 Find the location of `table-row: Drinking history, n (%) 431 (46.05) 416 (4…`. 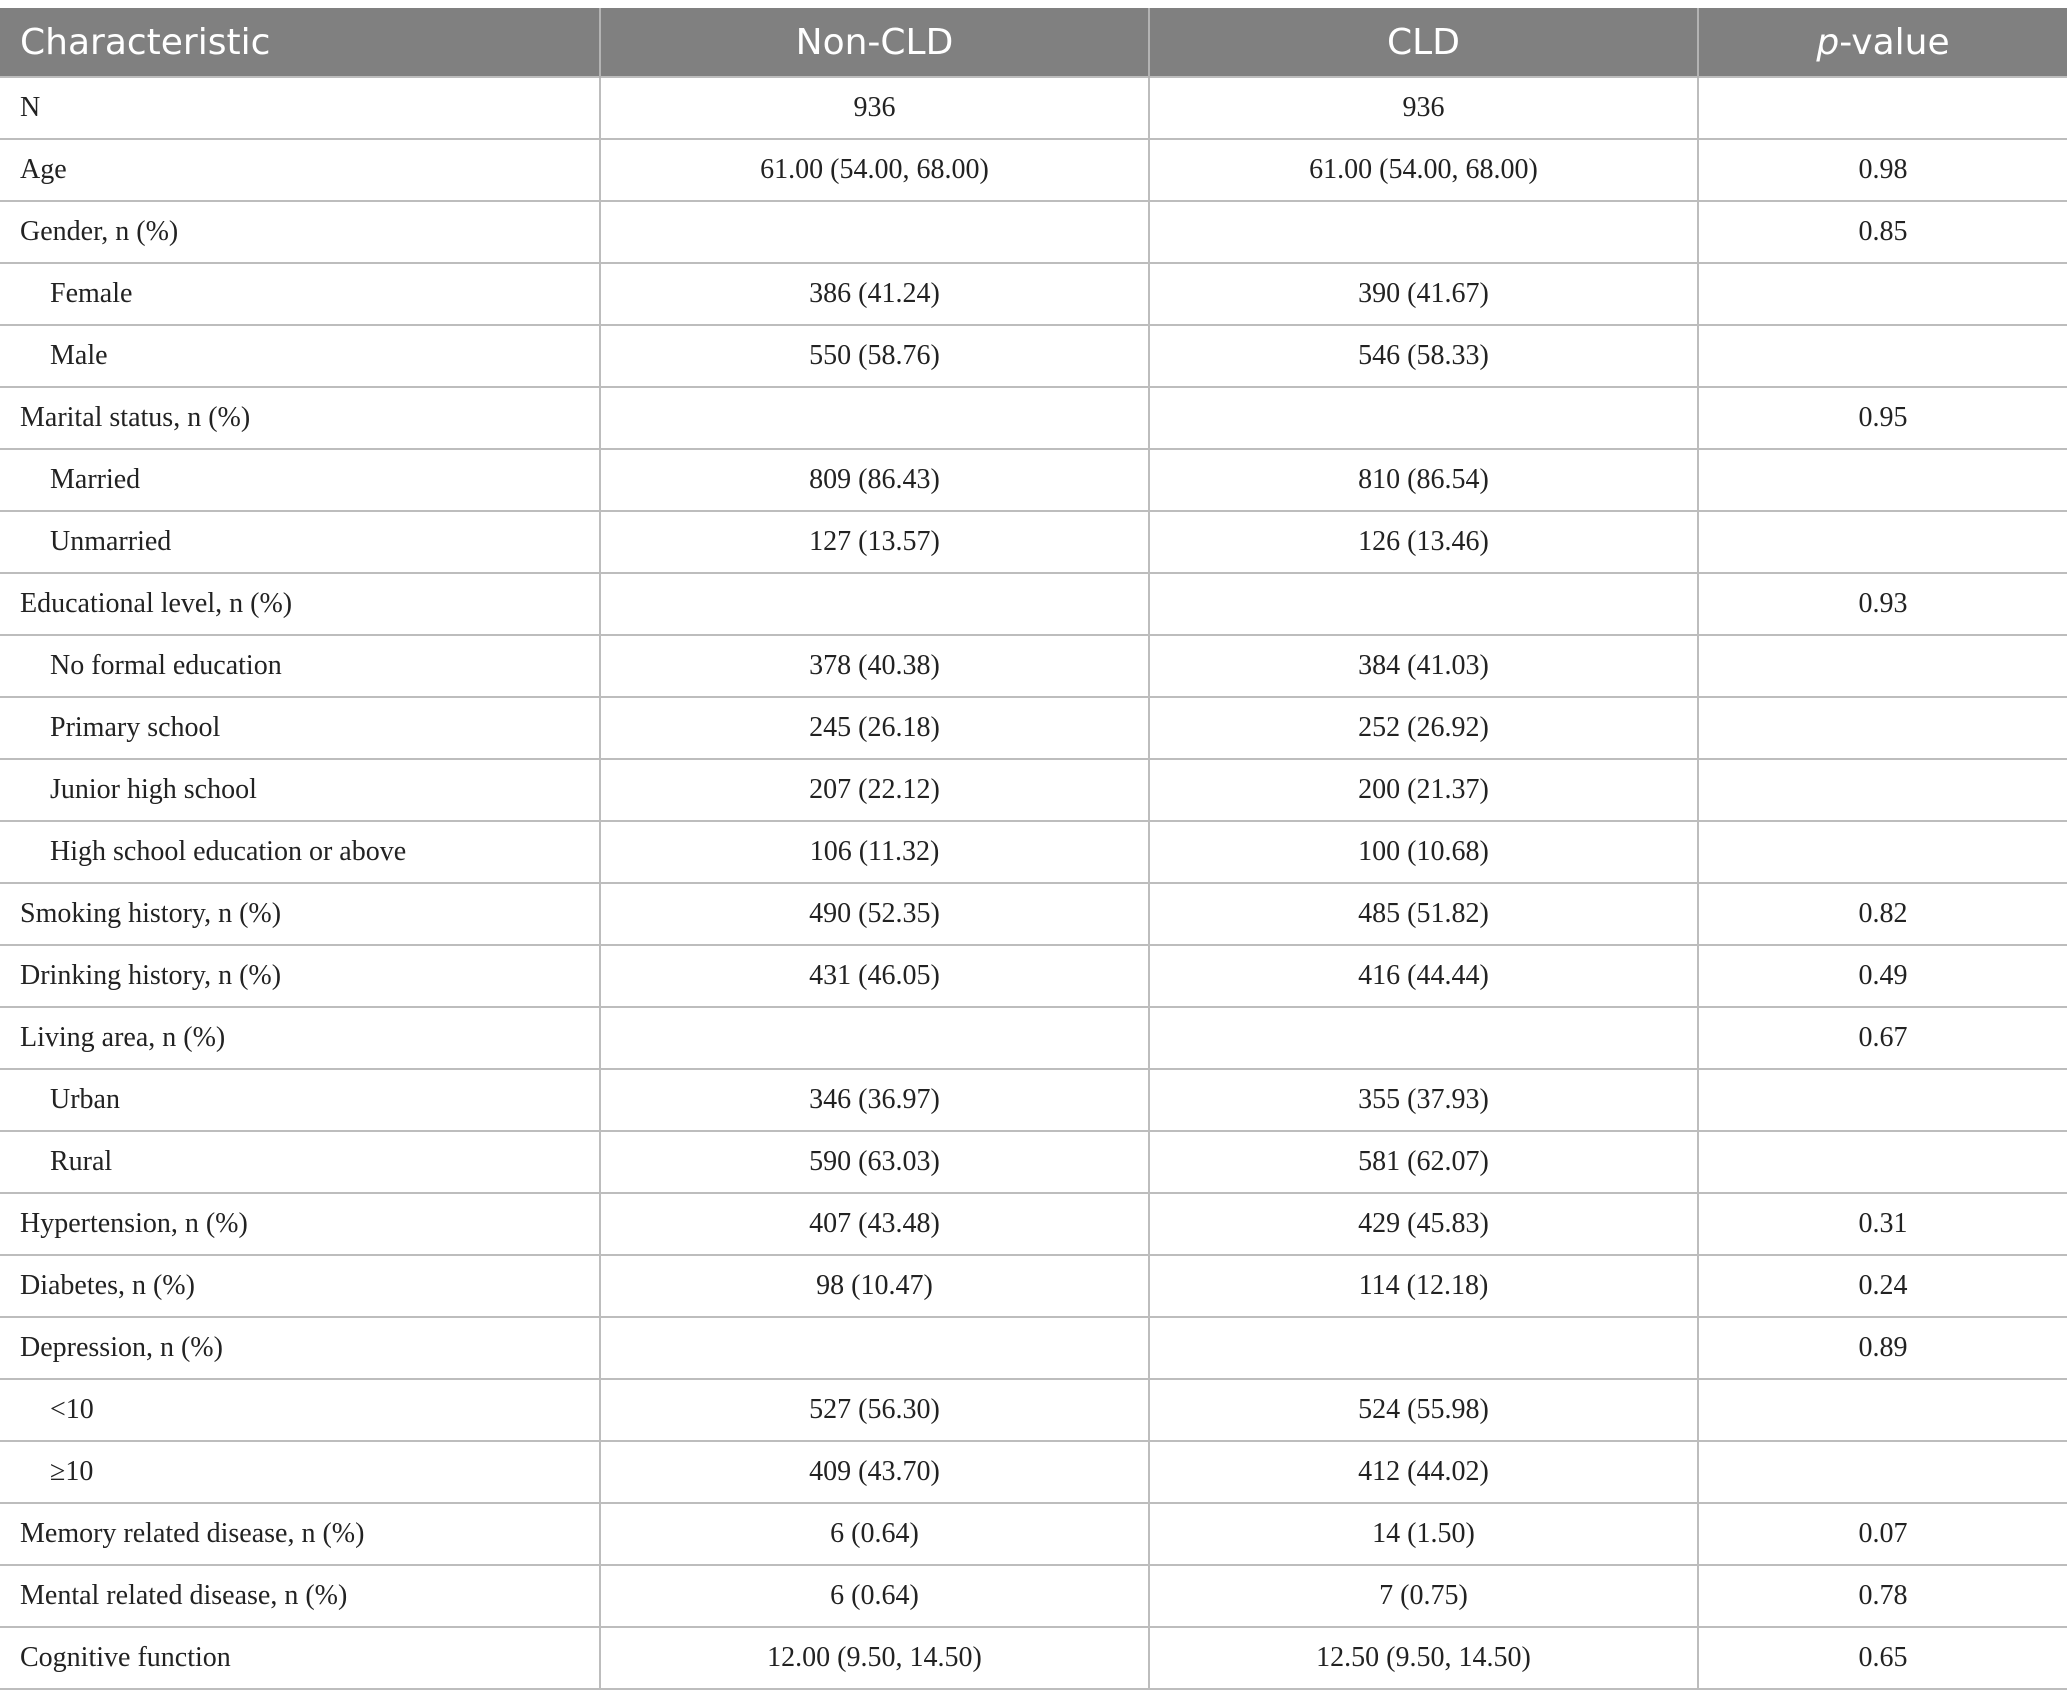

table-row: Drinking history, n (%) 431 (46.05) 416 (4… is located at coordinates (1033, 976).